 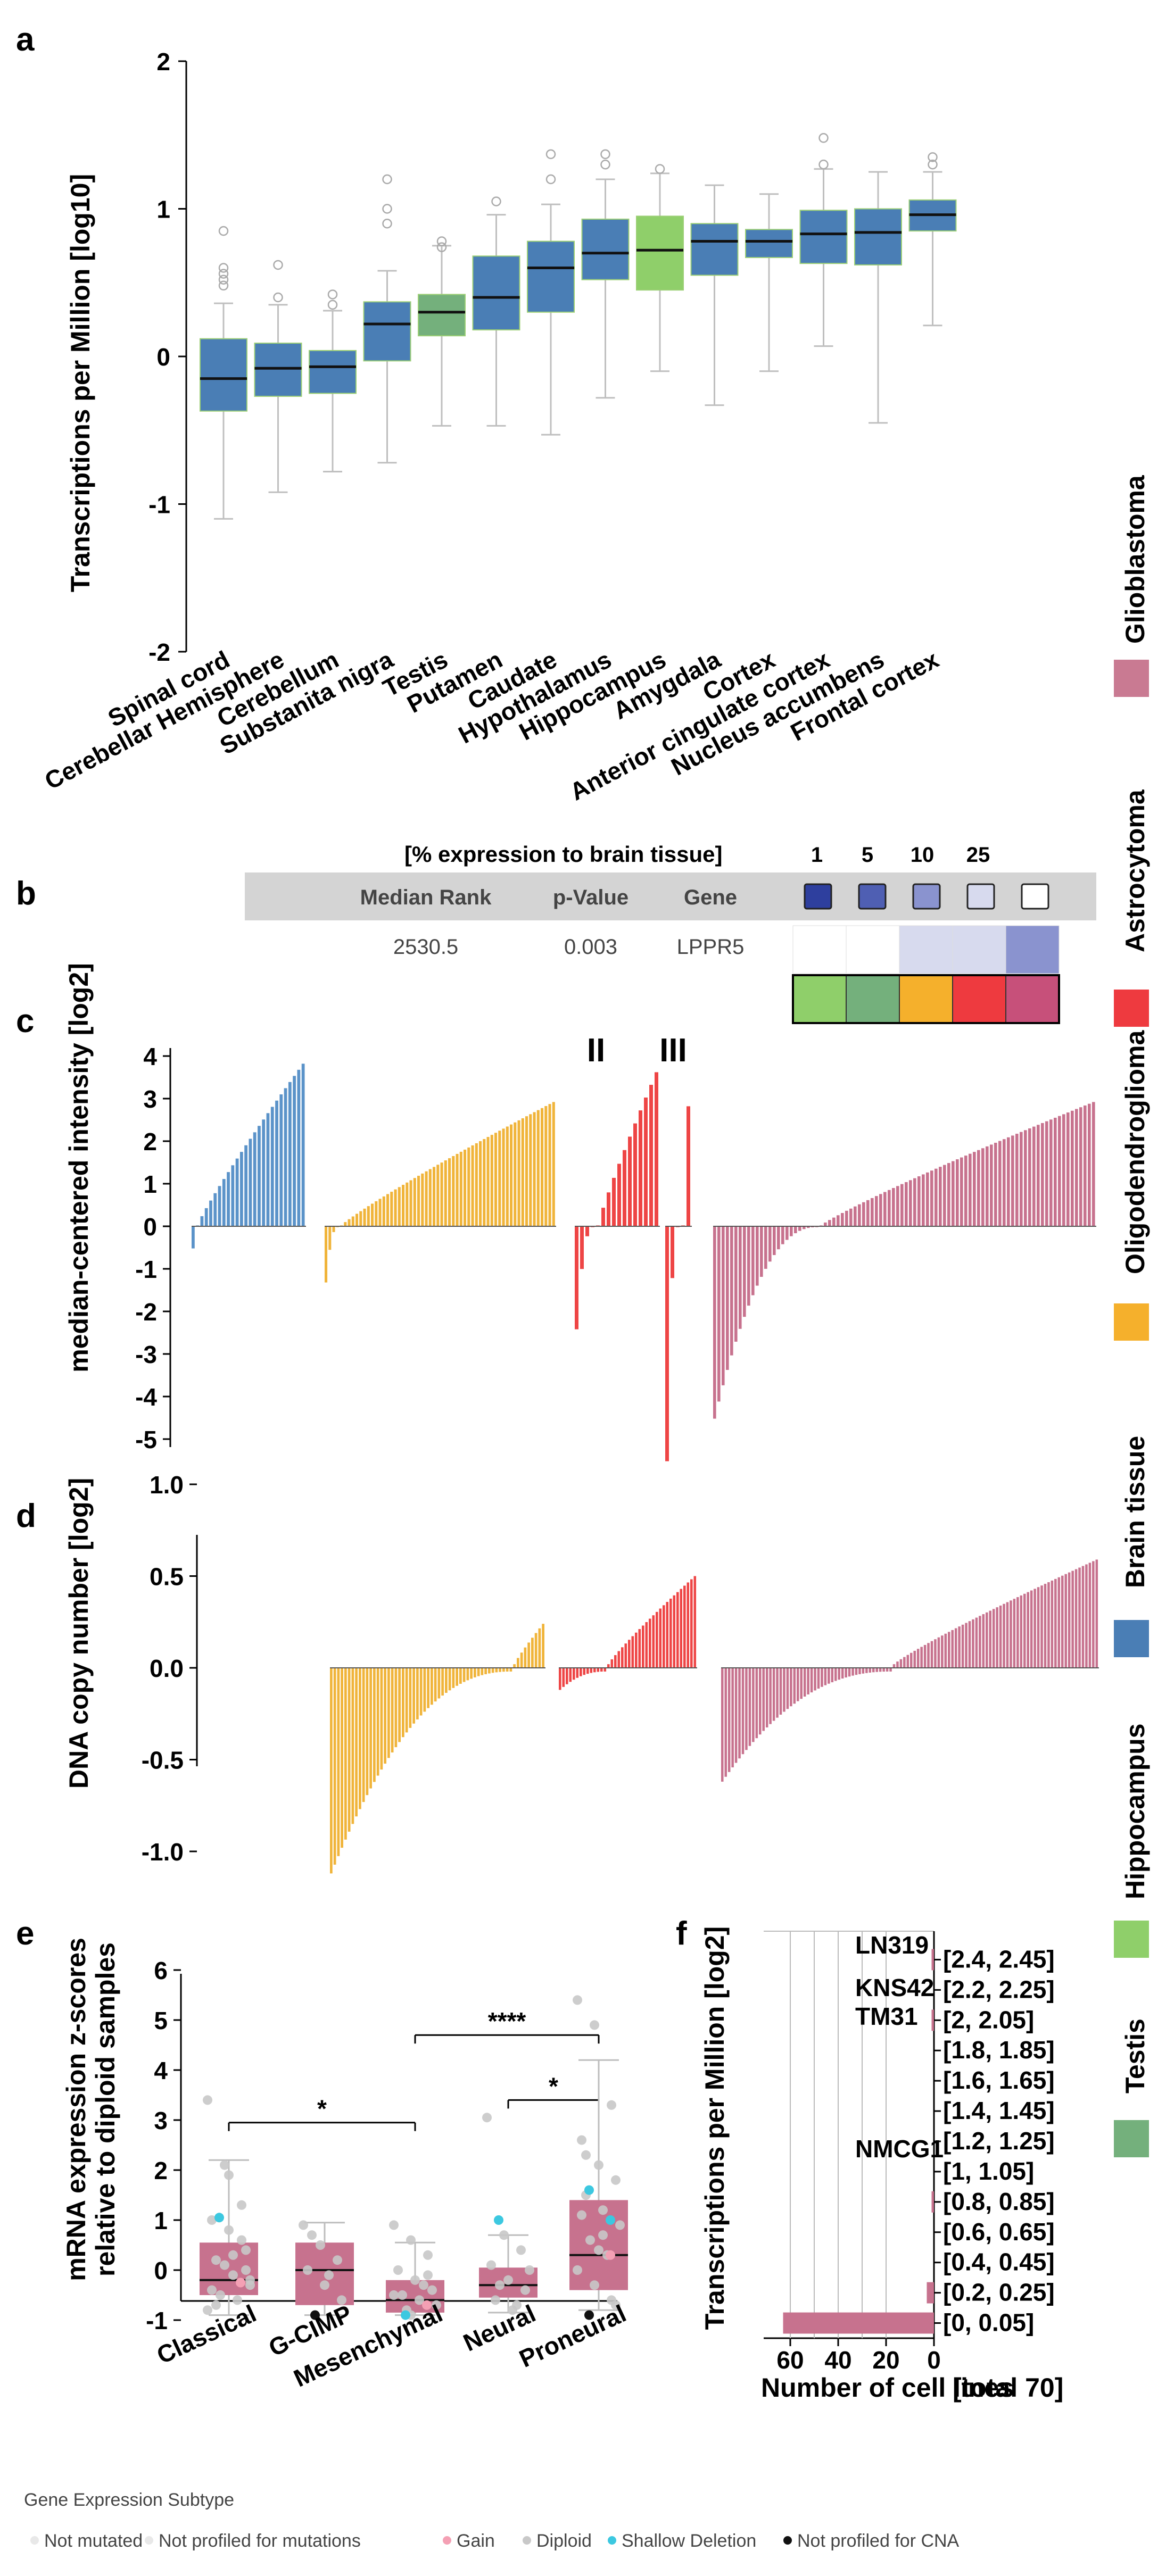 I want to click on legend-swatch-testis, so click(x=1131, y=2138).